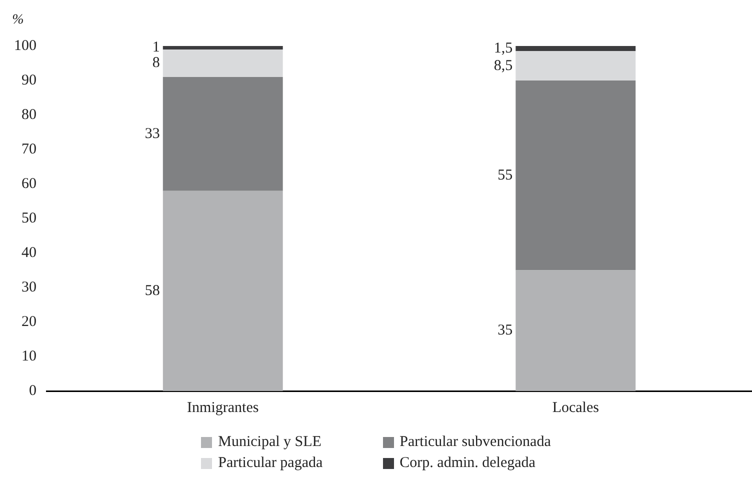 The width and height of the screenshot is (752, 481). I want to click on y-tick-label: 60, so click(29, 184).